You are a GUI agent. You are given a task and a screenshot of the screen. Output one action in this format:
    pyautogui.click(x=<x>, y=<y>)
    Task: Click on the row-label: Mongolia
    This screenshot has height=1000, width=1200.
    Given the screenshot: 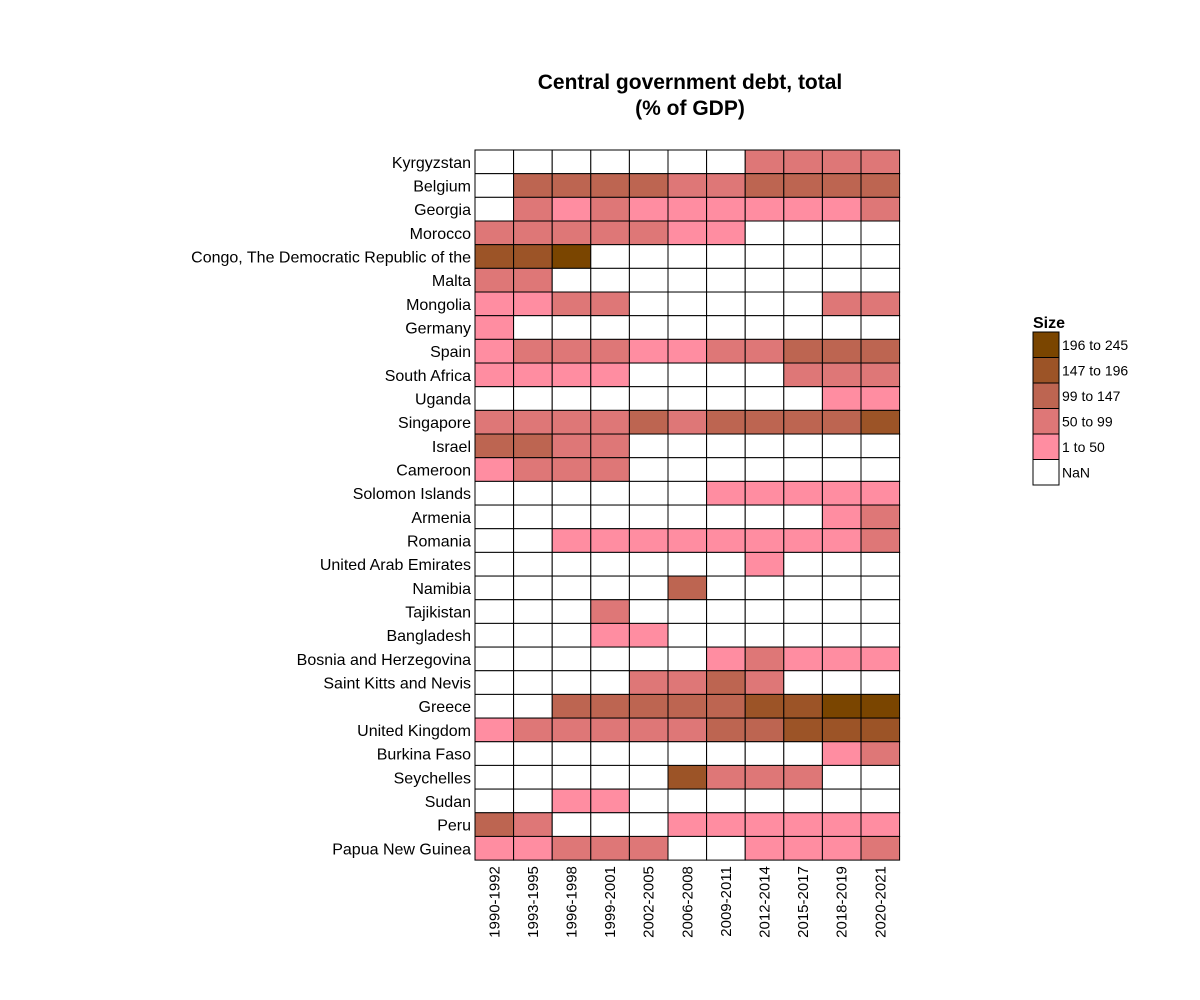 What is the action you would take?
    pyautogui.click(x=438, y=305)
    